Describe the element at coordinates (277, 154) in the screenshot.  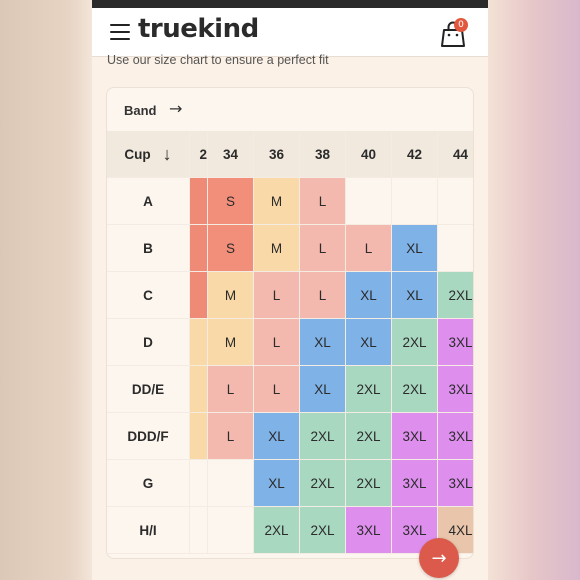
I see `band-header-cell: 36` at that location.